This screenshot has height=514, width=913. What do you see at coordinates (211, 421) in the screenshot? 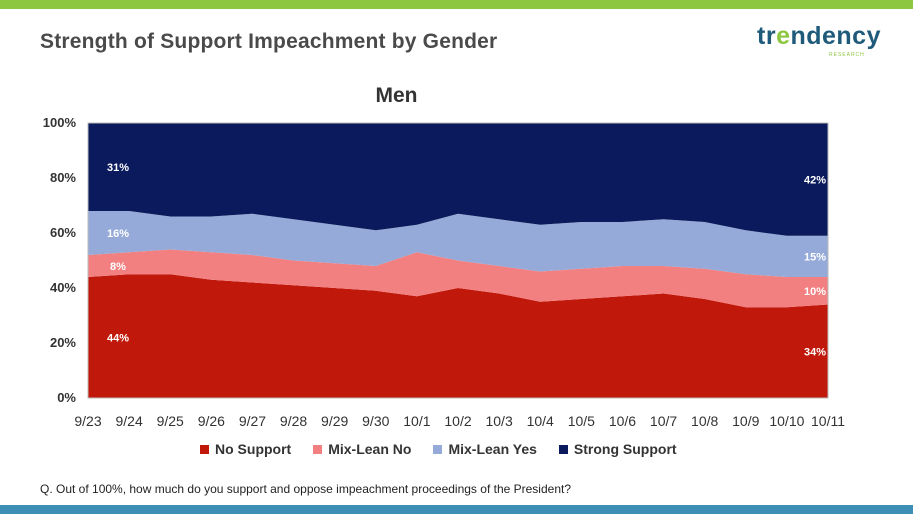
I see `x-tick-label: 9/26` at bounding box center [211, 421].